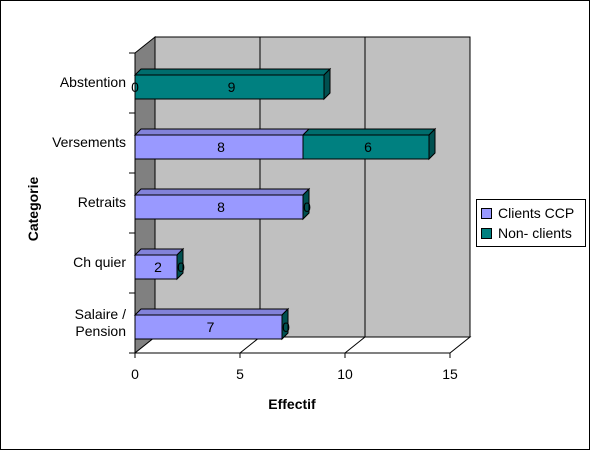 Image resolution: width=590 pixels, height=451 pixels. Describe the element at coordinates (535, 233) in the screenshot. I see `legend-label-non-clients: Non- clients` at that location.